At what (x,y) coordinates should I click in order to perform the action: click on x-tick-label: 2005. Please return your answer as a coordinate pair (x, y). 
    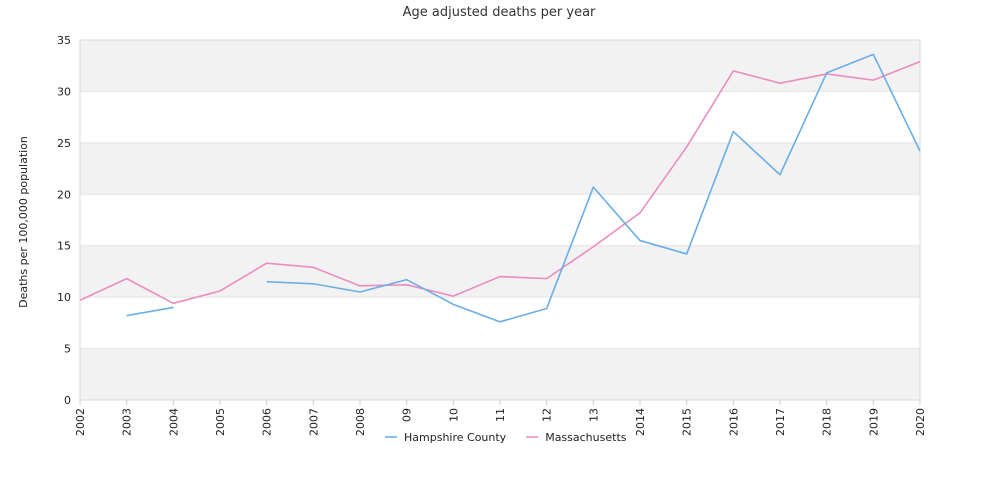
    Looking at the image, I should click on (220, 422).